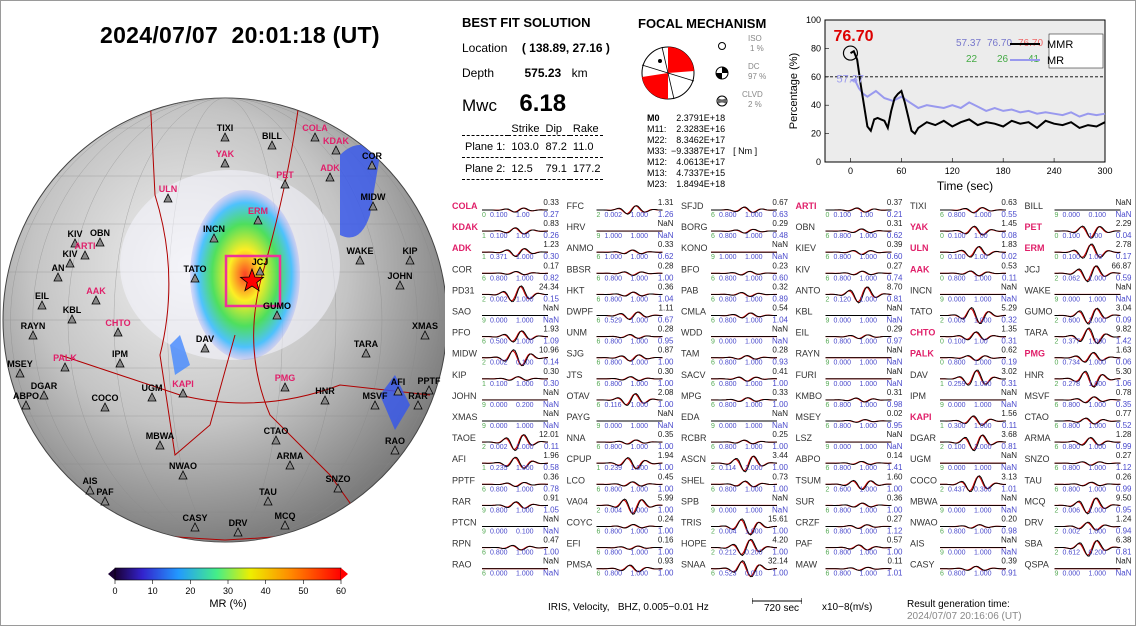 The height and width of the screenshot is (626, 1136). I want to click on mt-value: 4.7337E+15, so click(701, 173).